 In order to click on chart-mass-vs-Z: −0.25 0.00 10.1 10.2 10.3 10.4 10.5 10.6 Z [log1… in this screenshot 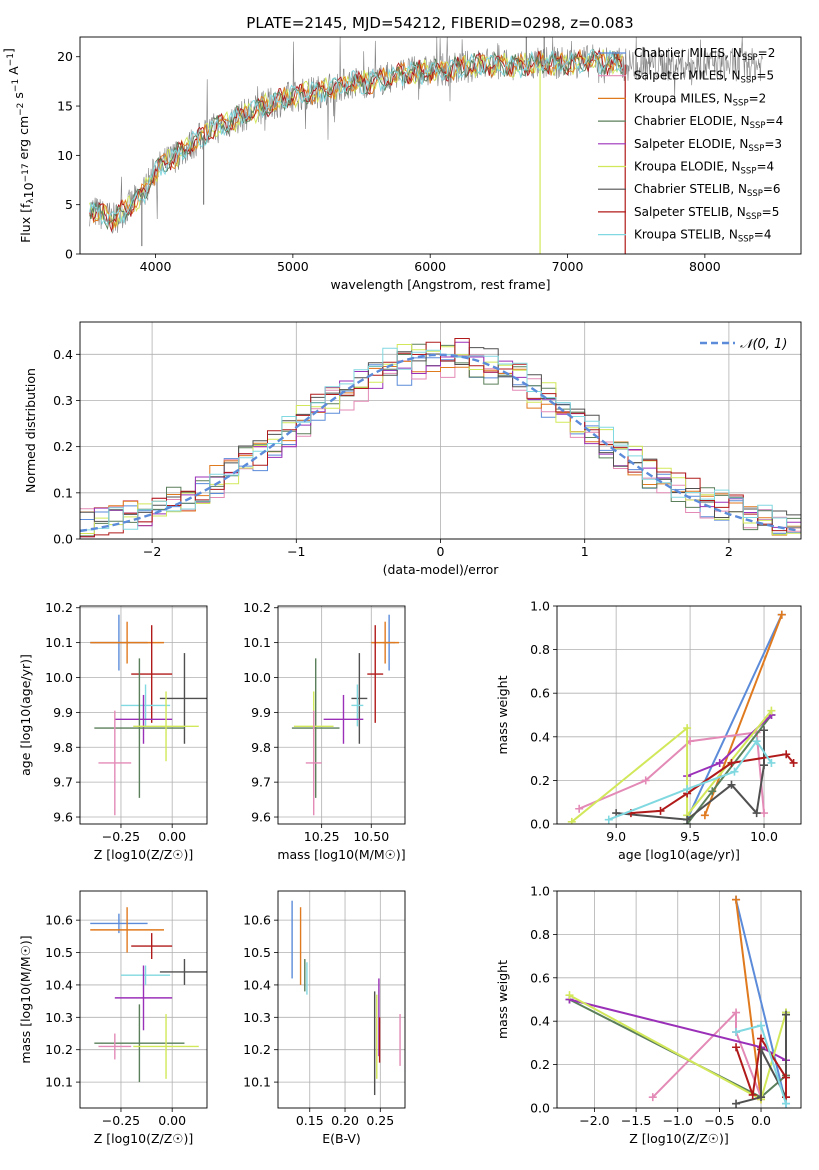, I will do `click(113, 1018)`.